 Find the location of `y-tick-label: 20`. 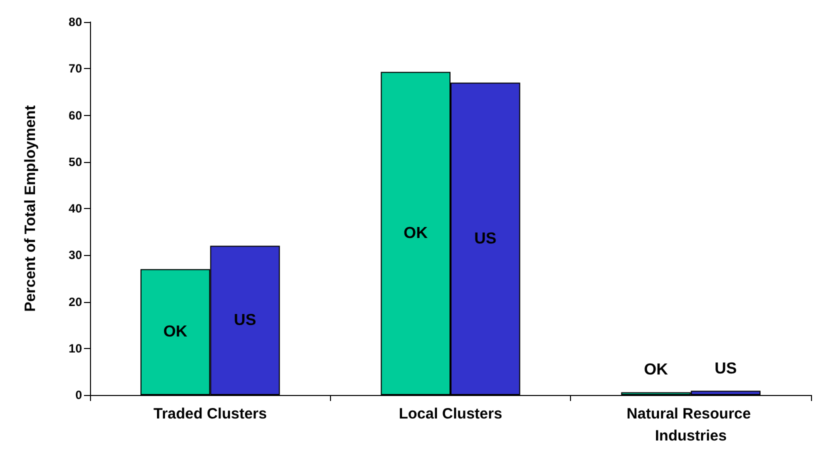

y-tick-label: 20 is located at coordinates (75, 301).